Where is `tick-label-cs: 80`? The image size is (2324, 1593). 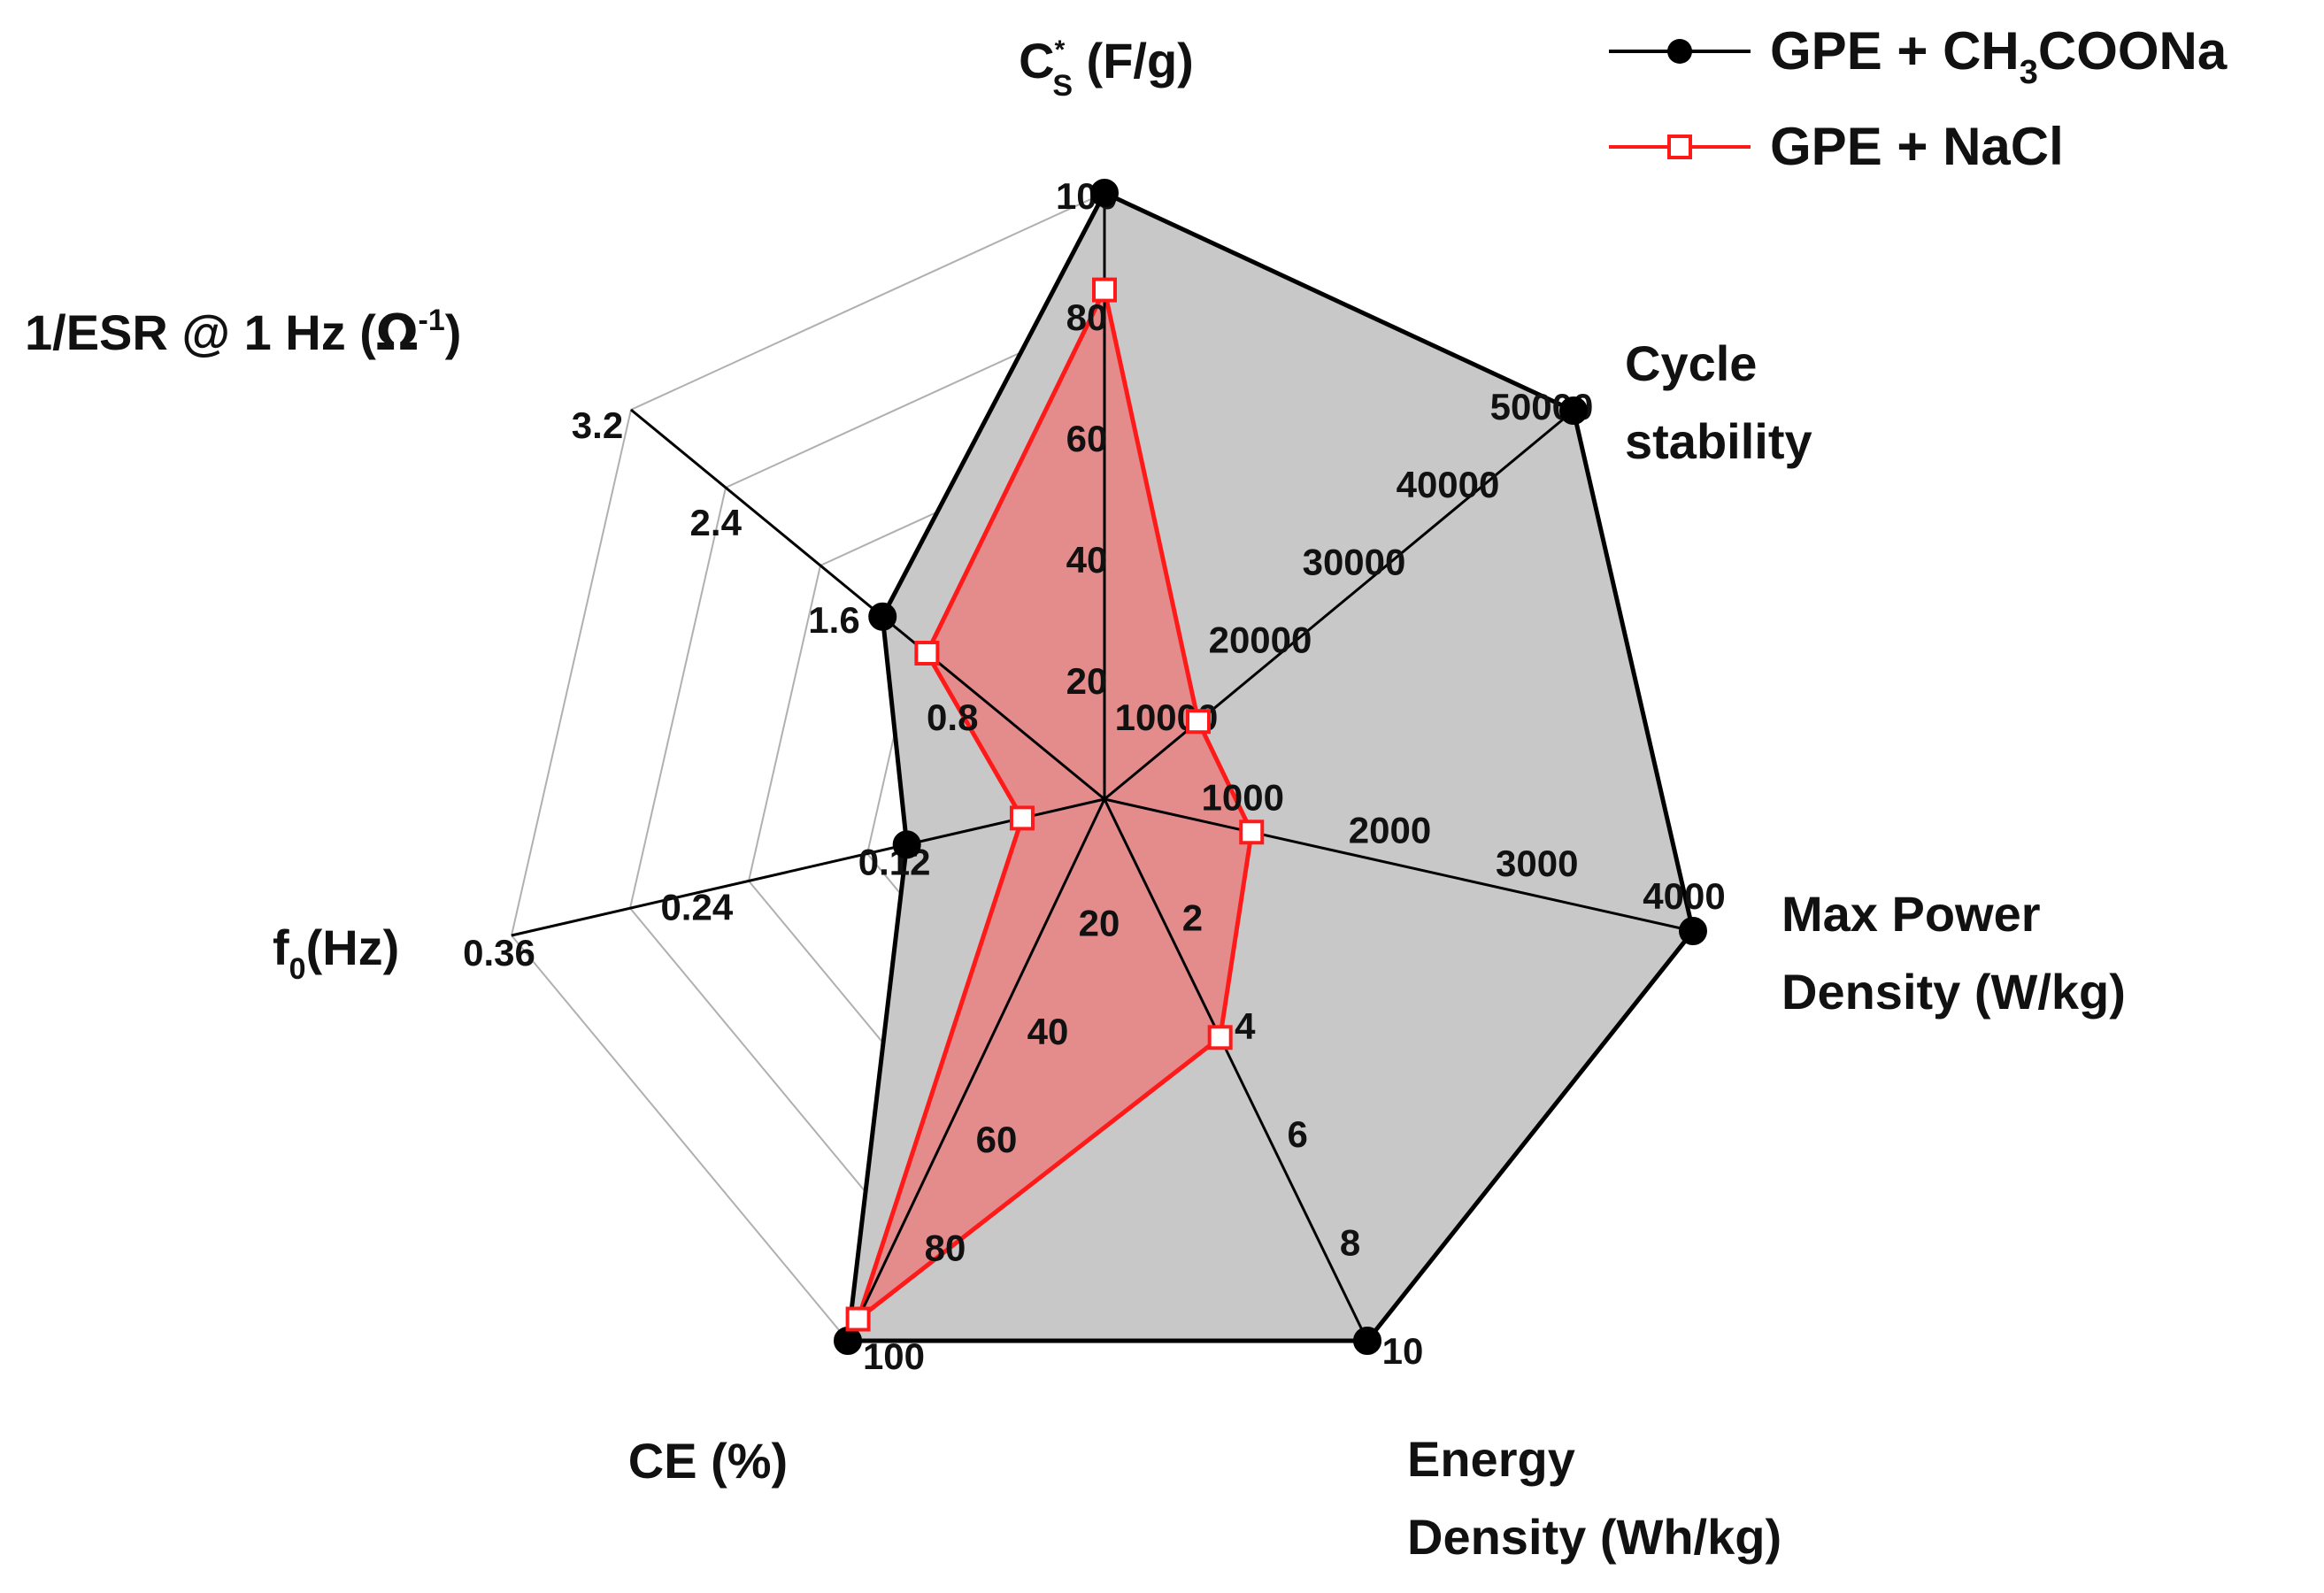 tick-label-cs: 80 is located at coordinates (1087, 317).